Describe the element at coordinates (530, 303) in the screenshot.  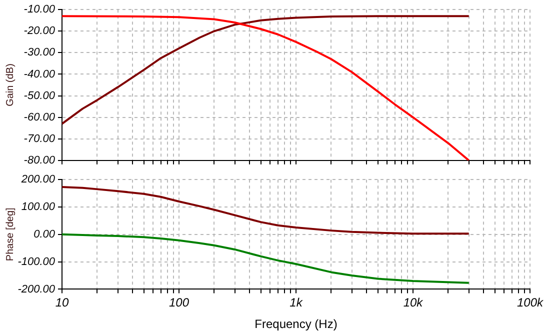
I see `x-tick-label: 100k` at that location.